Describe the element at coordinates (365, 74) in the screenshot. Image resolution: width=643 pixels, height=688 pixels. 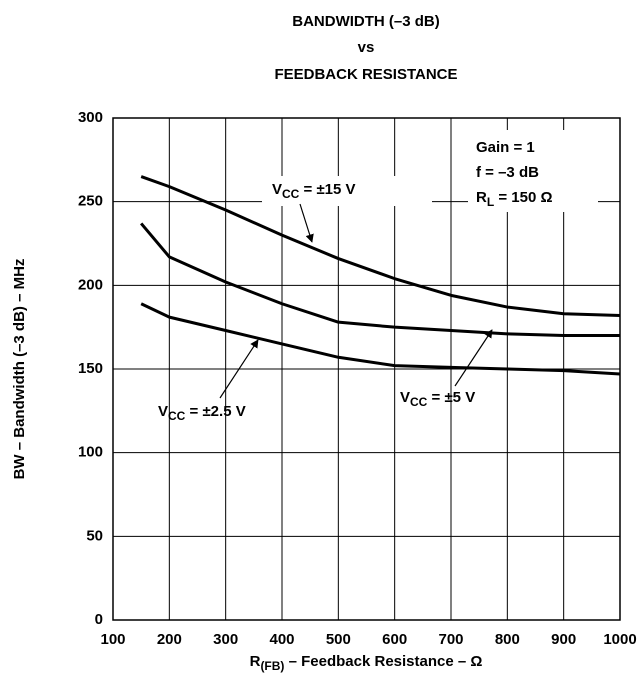
I see `chart-title: FEEDBACK RESISTANCE` at that location.